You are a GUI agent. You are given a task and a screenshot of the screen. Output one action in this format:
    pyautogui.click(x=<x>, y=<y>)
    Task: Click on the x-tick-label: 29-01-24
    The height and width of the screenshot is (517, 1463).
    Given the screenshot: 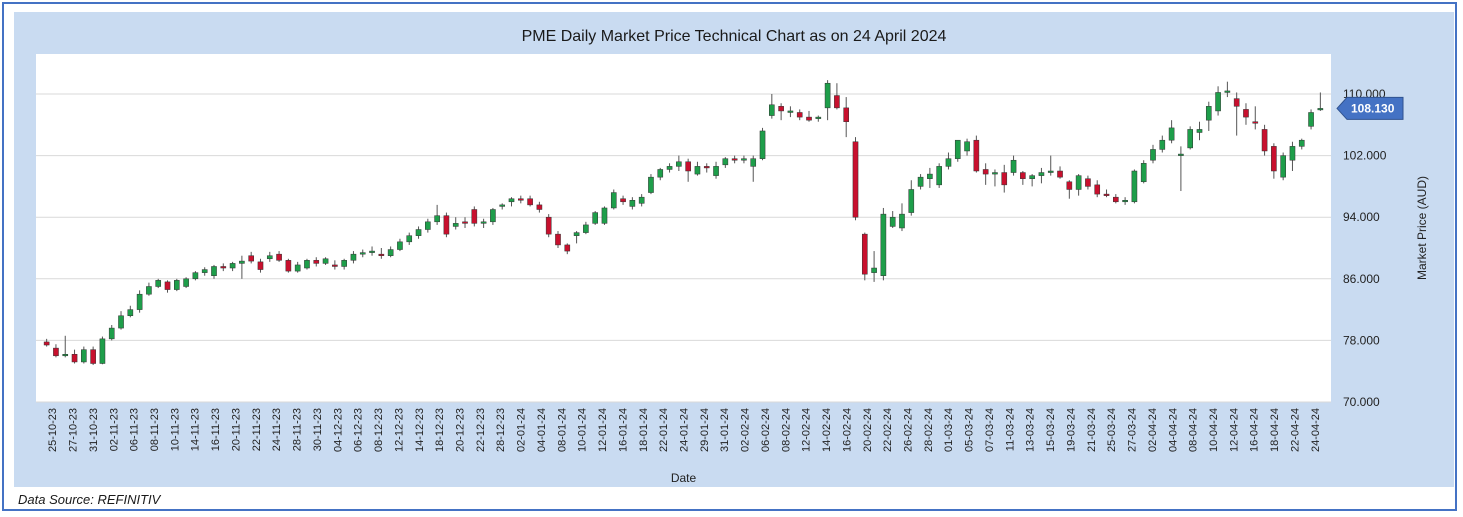 What is the action you would take?
    pyautogui.click(x=705, y=430)
    